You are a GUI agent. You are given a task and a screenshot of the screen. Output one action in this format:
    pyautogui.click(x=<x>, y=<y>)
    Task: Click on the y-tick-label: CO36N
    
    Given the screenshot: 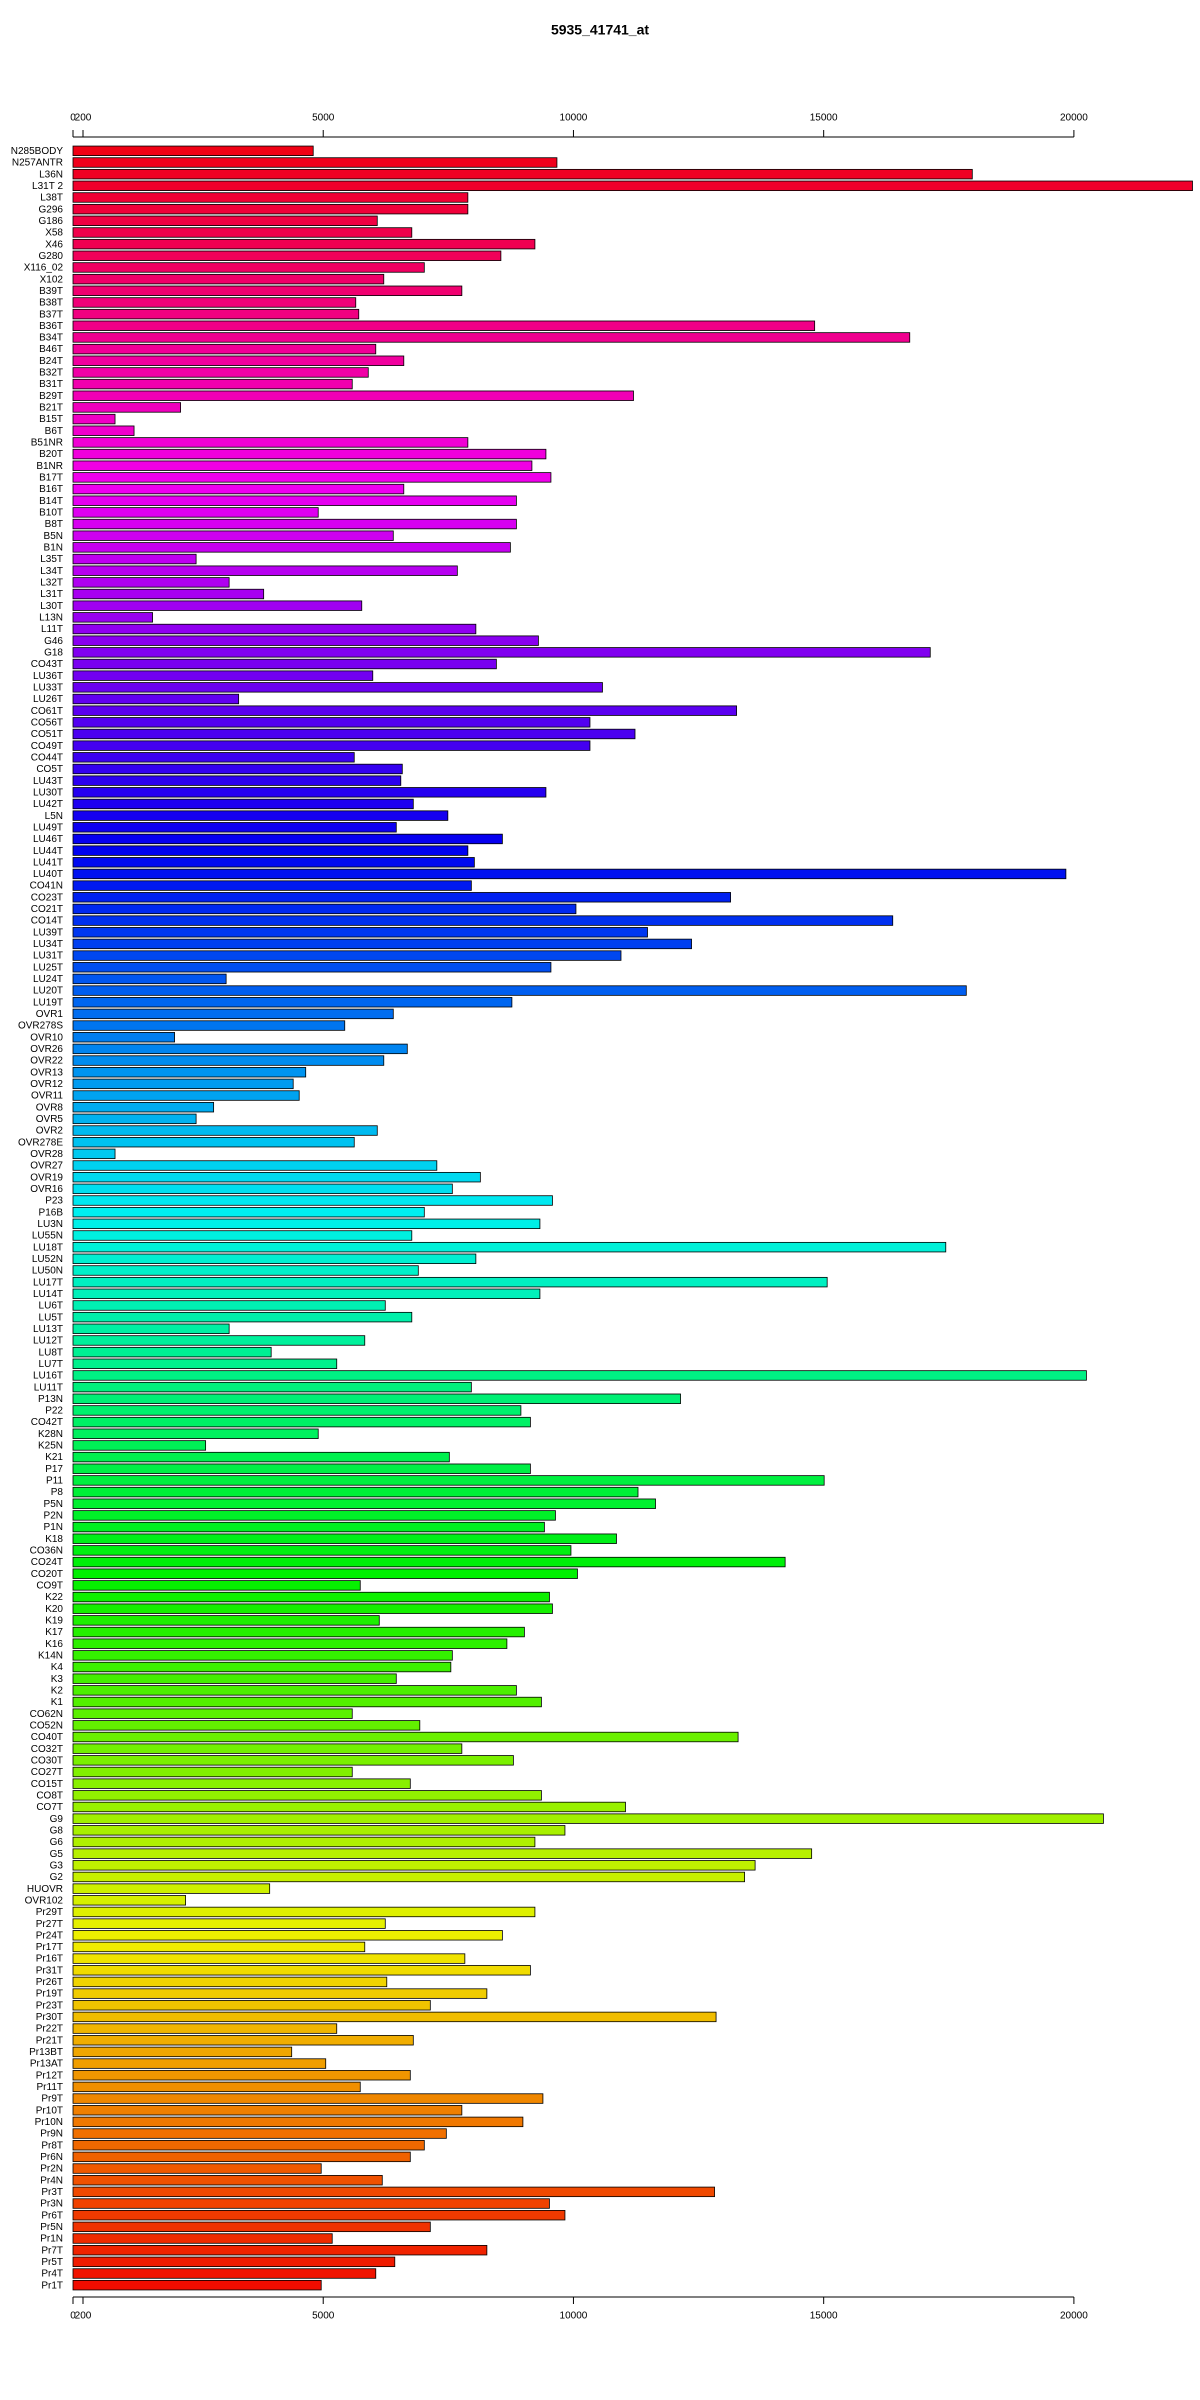 What is the action you would take?
    pyautogui.click(x=46, y=1551)
    